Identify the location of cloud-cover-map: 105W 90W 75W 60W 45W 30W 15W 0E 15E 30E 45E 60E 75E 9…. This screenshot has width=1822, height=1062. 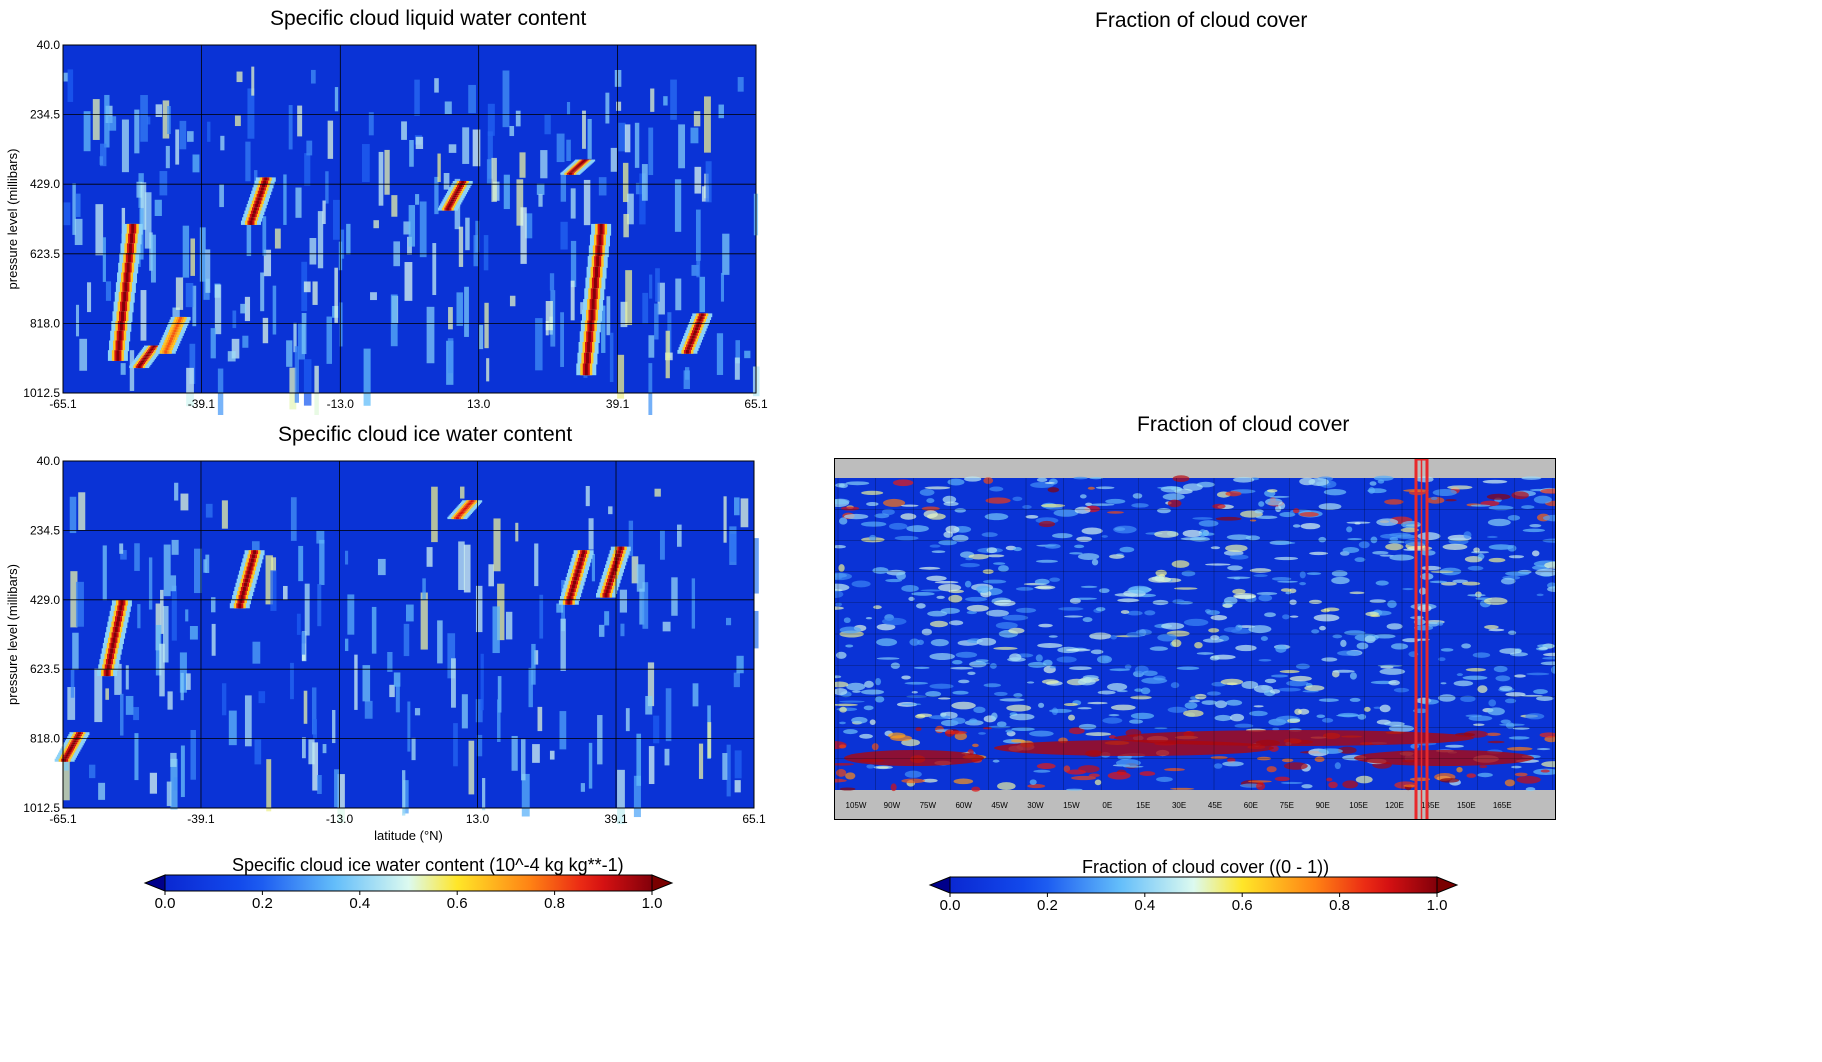
(1195, 639).